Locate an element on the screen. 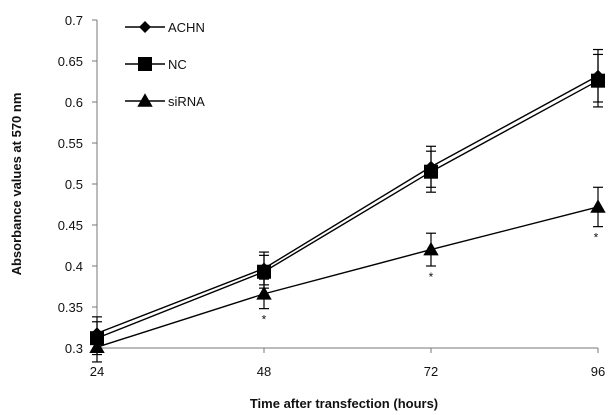 This screenshot has height=415, width=608. legend: ACHN NC siRNA is located at coordinates (165, 64).